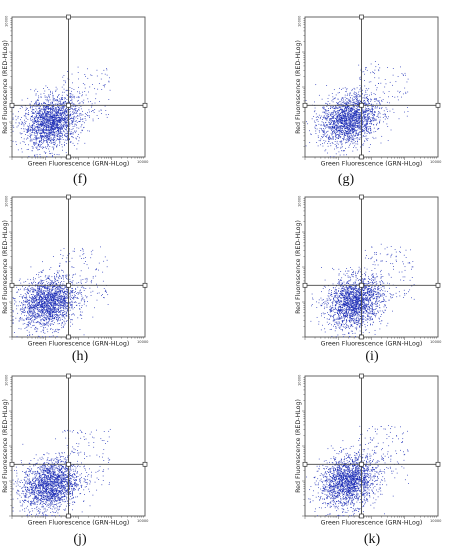  Describe the element at coordinates (346, 179) in the screenshot. I see `panel-caption: (g)` at that location.